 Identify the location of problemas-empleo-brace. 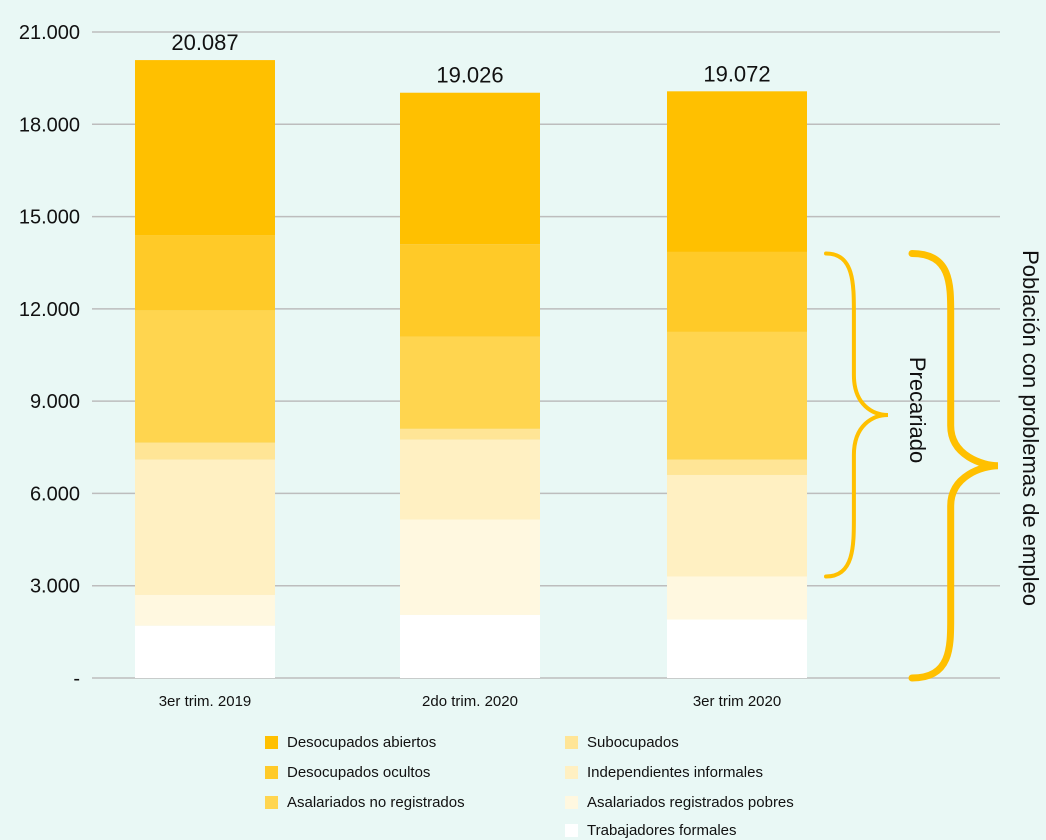
(953, 465).